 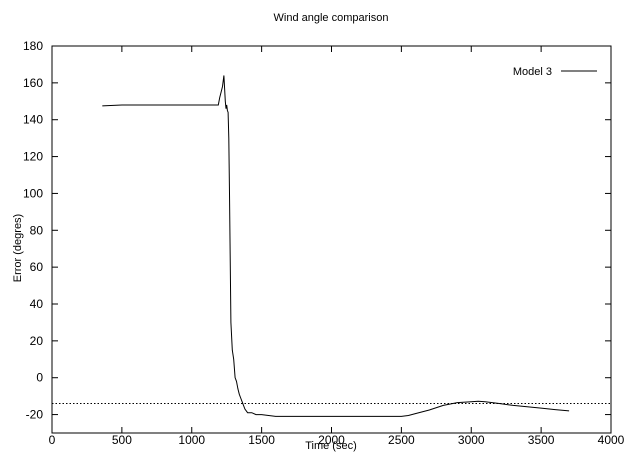 What do you see at coordinates (331, 18) in the screenshot?
I see `chart-title: Wind angle comparison` at bounding box center [331, 18].